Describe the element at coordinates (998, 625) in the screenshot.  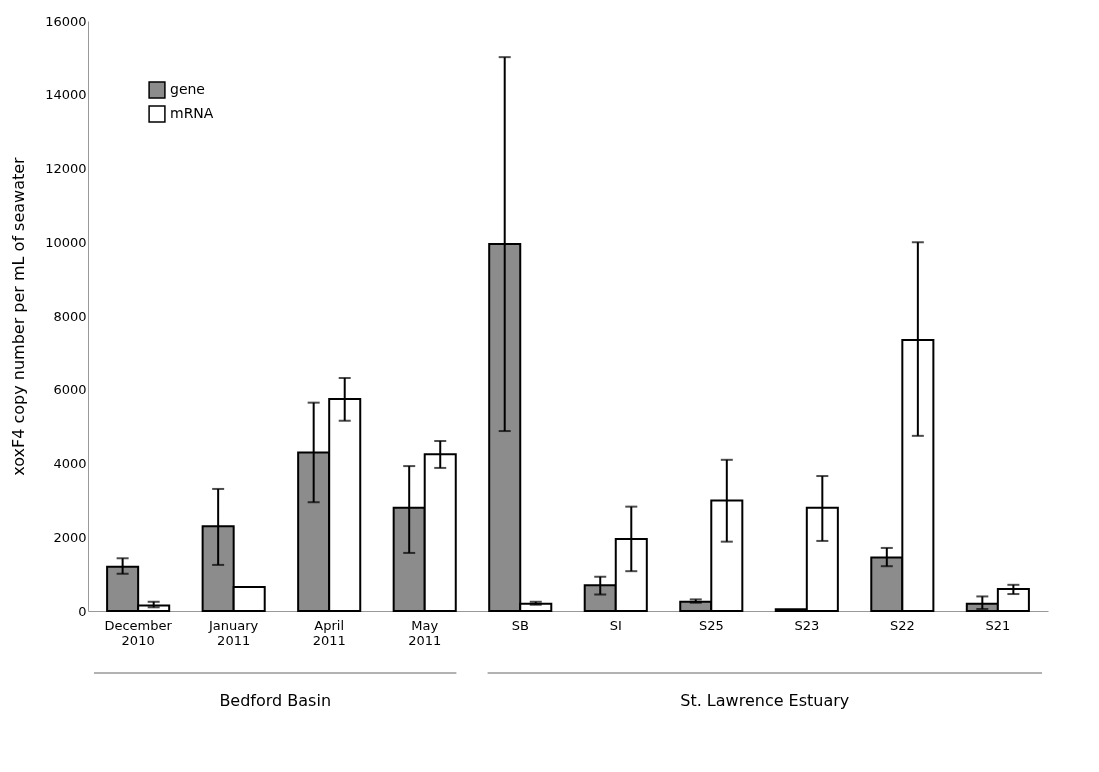
I see `x-tick-label: S21` at that location.